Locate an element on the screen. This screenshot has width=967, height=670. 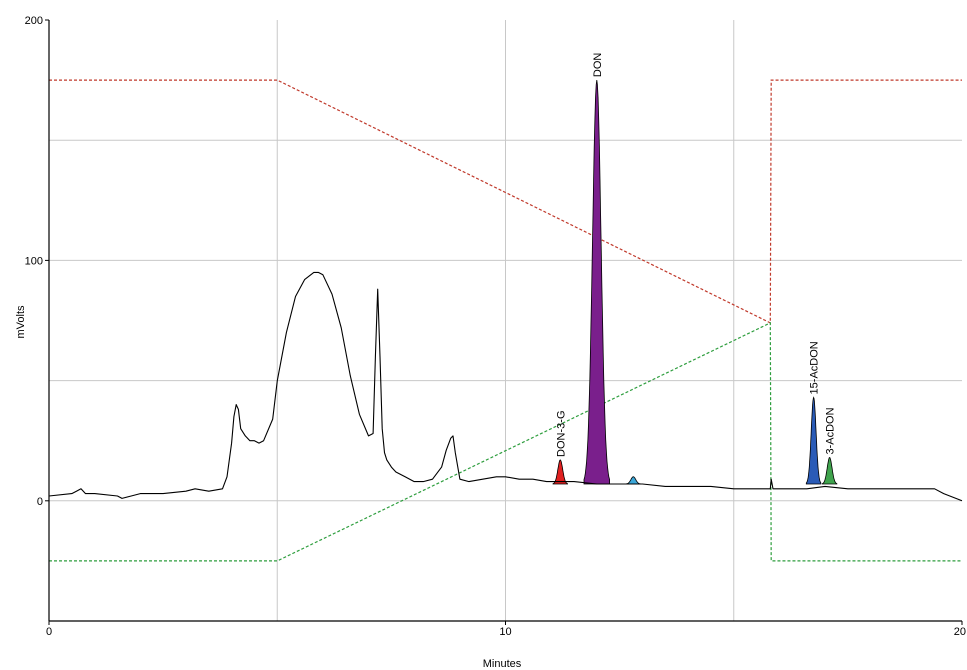
x-tick-label: 10 is located at coordinates (505, 632).